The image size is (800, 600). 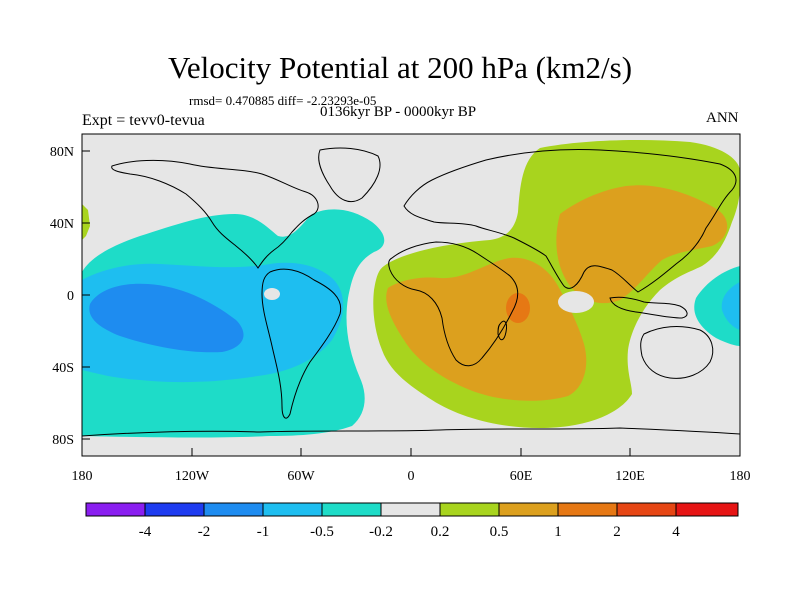 What do you see at coordinates (62, 152) in the screenshot?
I see `lat-label: 80N` at bounding box center [62, 152].